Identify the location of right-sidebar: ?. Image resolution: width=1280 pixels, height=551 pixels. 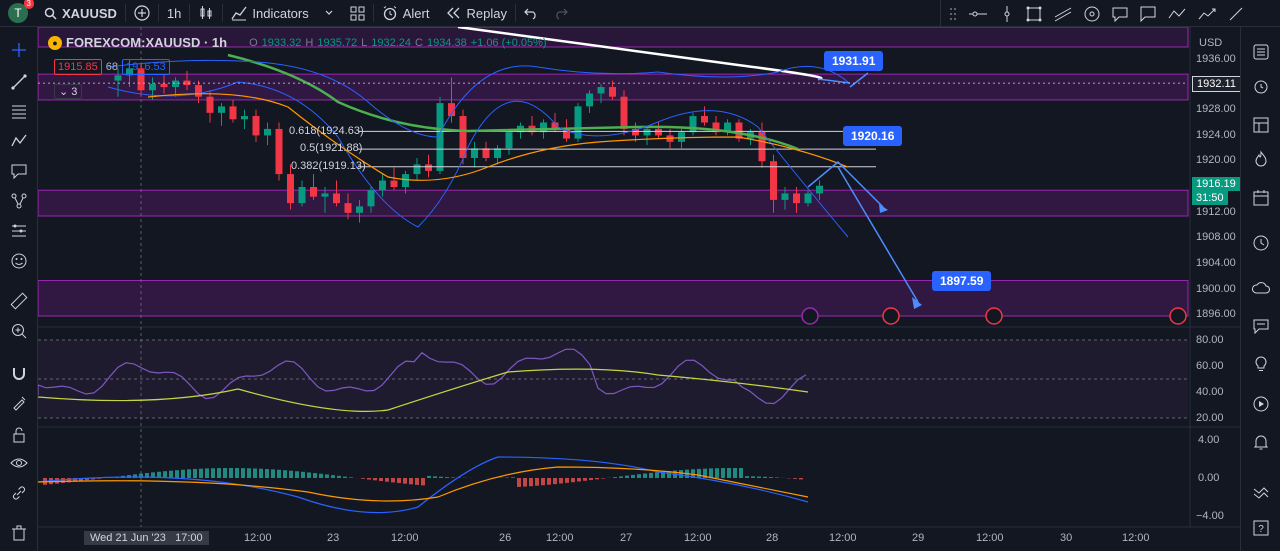
(1260, 289).